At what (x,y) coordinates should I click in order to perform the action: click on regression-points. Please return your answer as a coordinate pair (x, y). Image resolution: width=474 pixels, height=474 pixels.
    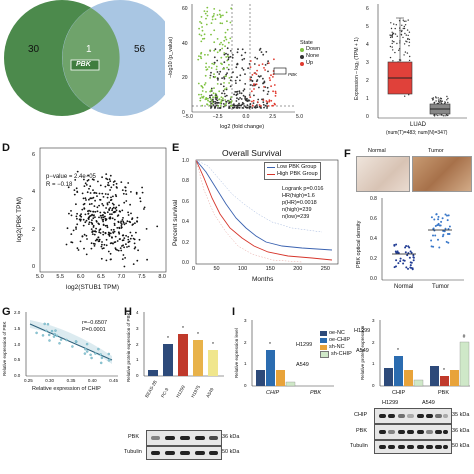
    Looking at the image, I should click on (73, 343).